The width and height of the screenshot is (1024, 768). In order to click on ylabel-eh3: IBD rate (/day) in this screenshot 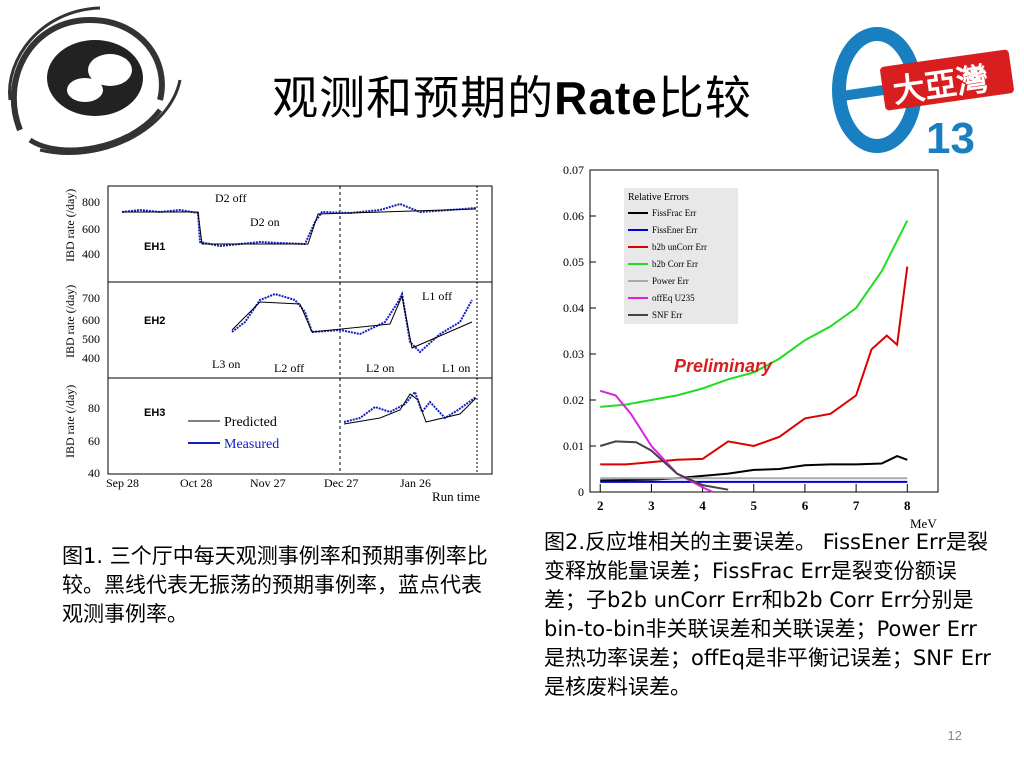, I will do `click(70, 421)`.